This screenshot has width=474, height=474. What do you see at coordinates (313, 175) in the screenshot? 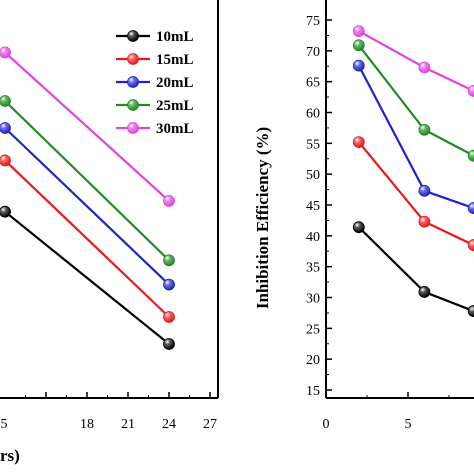
I see `right-y-tick-label: 50` at bounding box center [313, 175].